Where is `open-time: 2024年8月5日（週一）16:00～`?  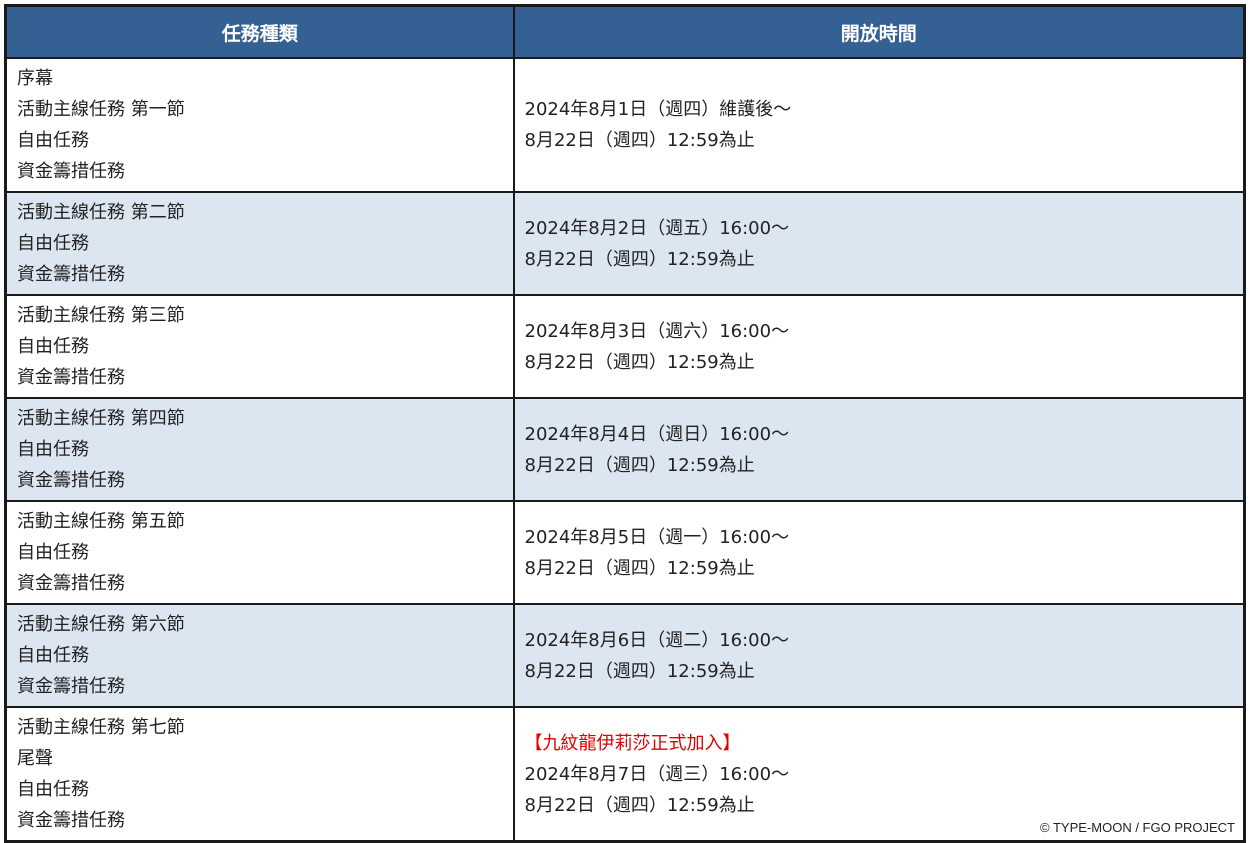 open-time: 2024年8月5日（週一）16:00～ is located at coordinates (657, 537).